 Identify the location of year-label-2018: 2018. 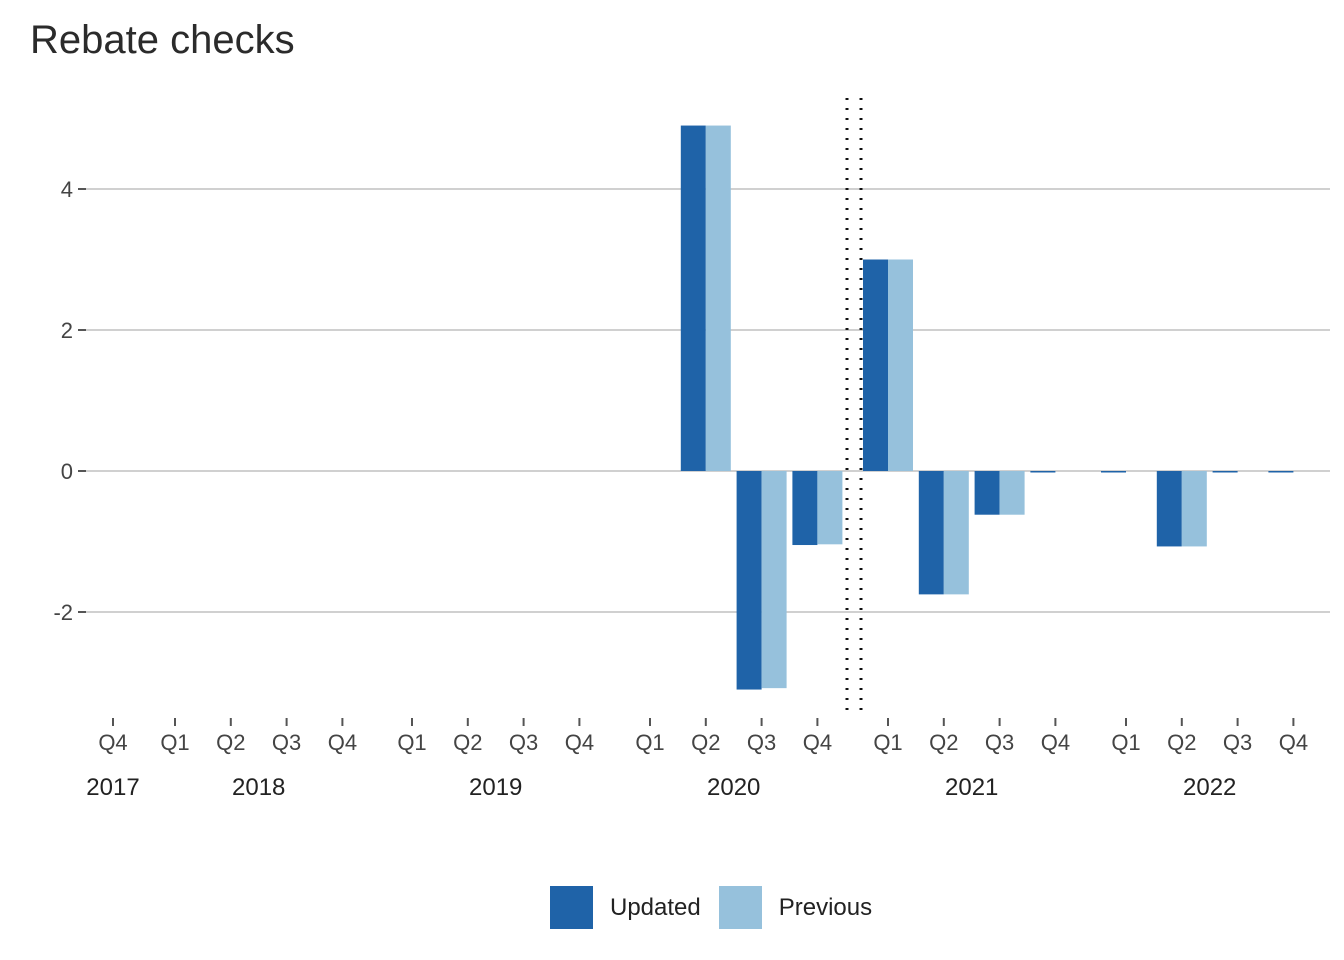
(258, 787).